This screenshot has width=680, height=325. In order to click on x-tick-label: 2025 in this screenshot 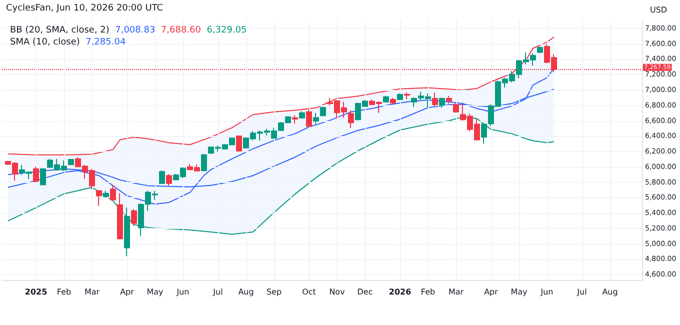, I will do `click(36, 292)`.